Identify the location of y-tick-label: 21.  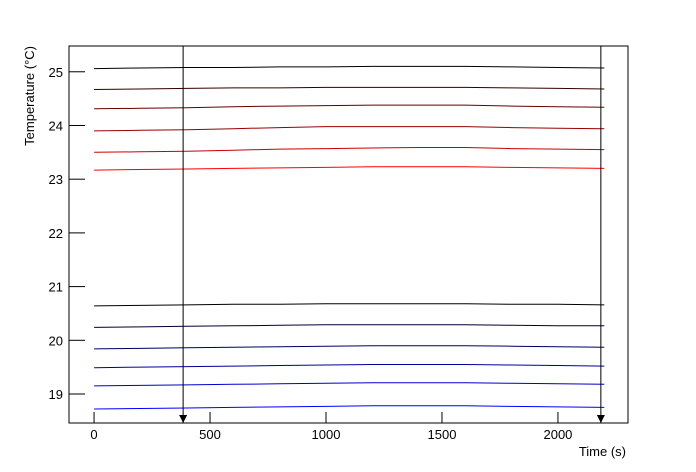
(56, 287).